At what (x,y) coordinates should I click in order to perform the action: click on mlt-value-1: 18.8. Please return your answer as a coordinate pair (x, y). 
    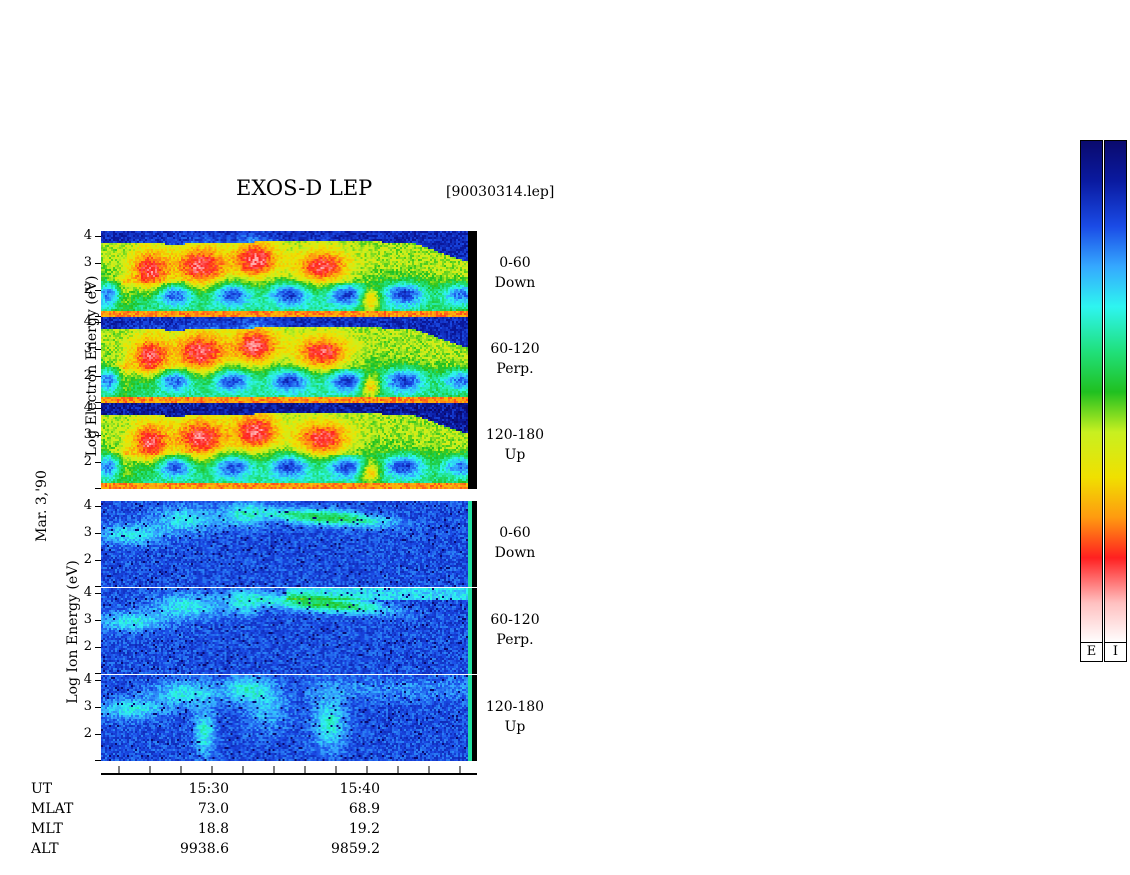
    Looking at the image, I should click on (213, 829).